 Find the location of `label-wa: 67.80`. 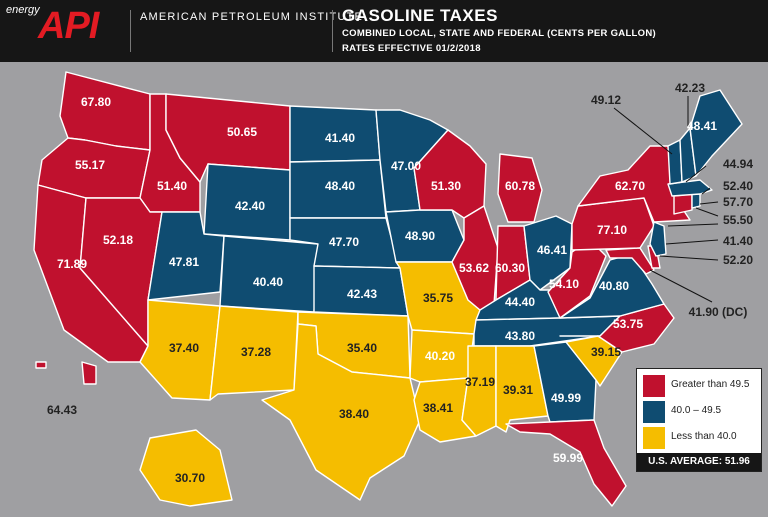

label-wa: 67.80 is located at coordinates (96, 102).